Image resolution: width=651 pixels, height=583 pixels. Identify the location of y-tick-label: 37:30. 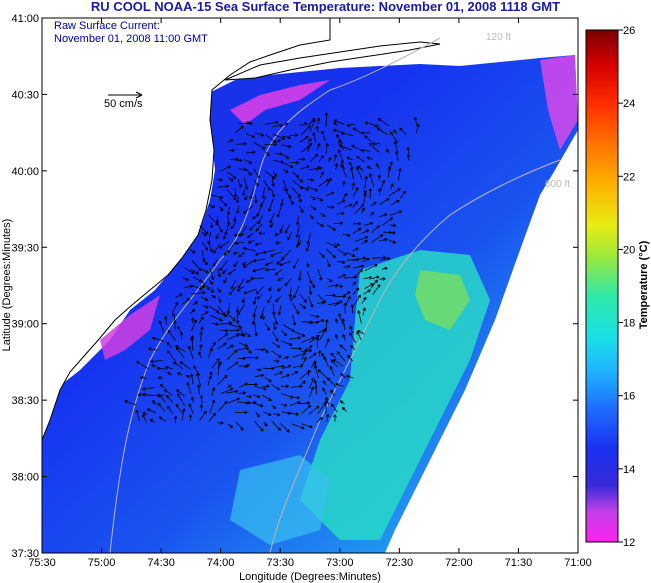
(25, 554).